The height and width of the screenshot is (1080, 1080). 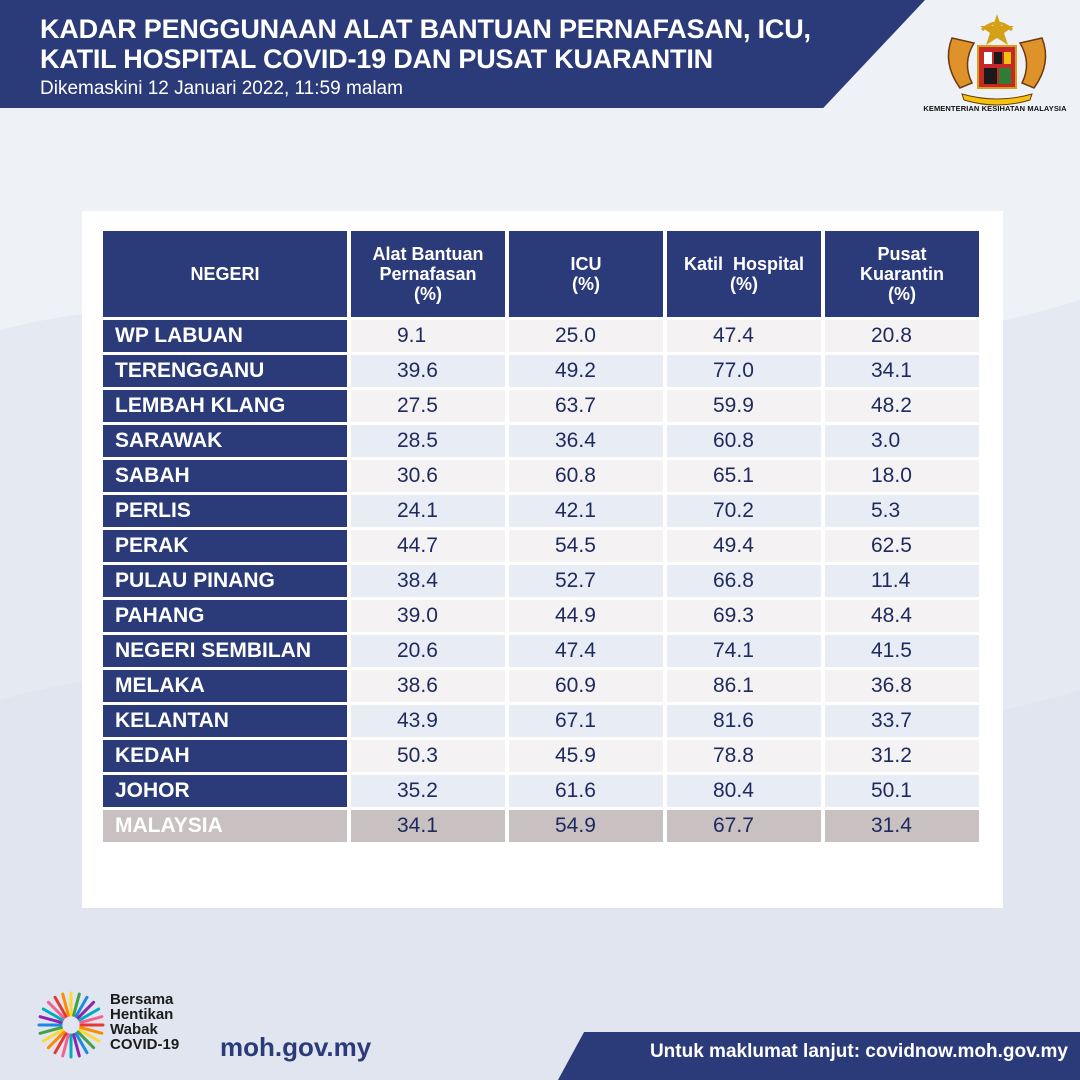 What do you see at coordinates (225, 791) in the screenshot?
I see `state-cell: JOHOR` at bounding box center [225, 791].